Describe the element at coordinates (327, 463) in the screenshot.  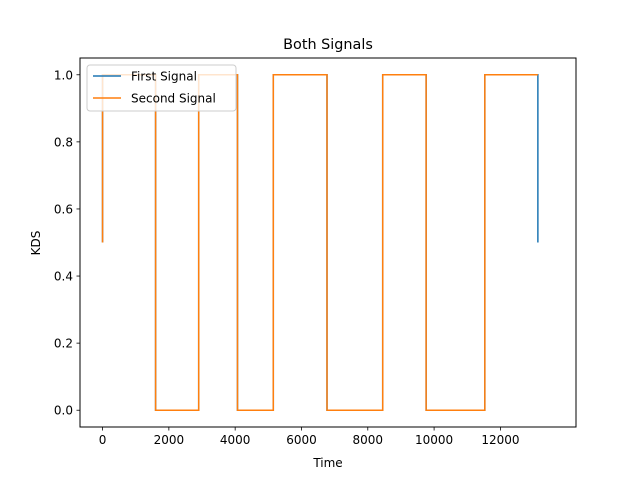
I see `x-axis-title: Time` at that location.